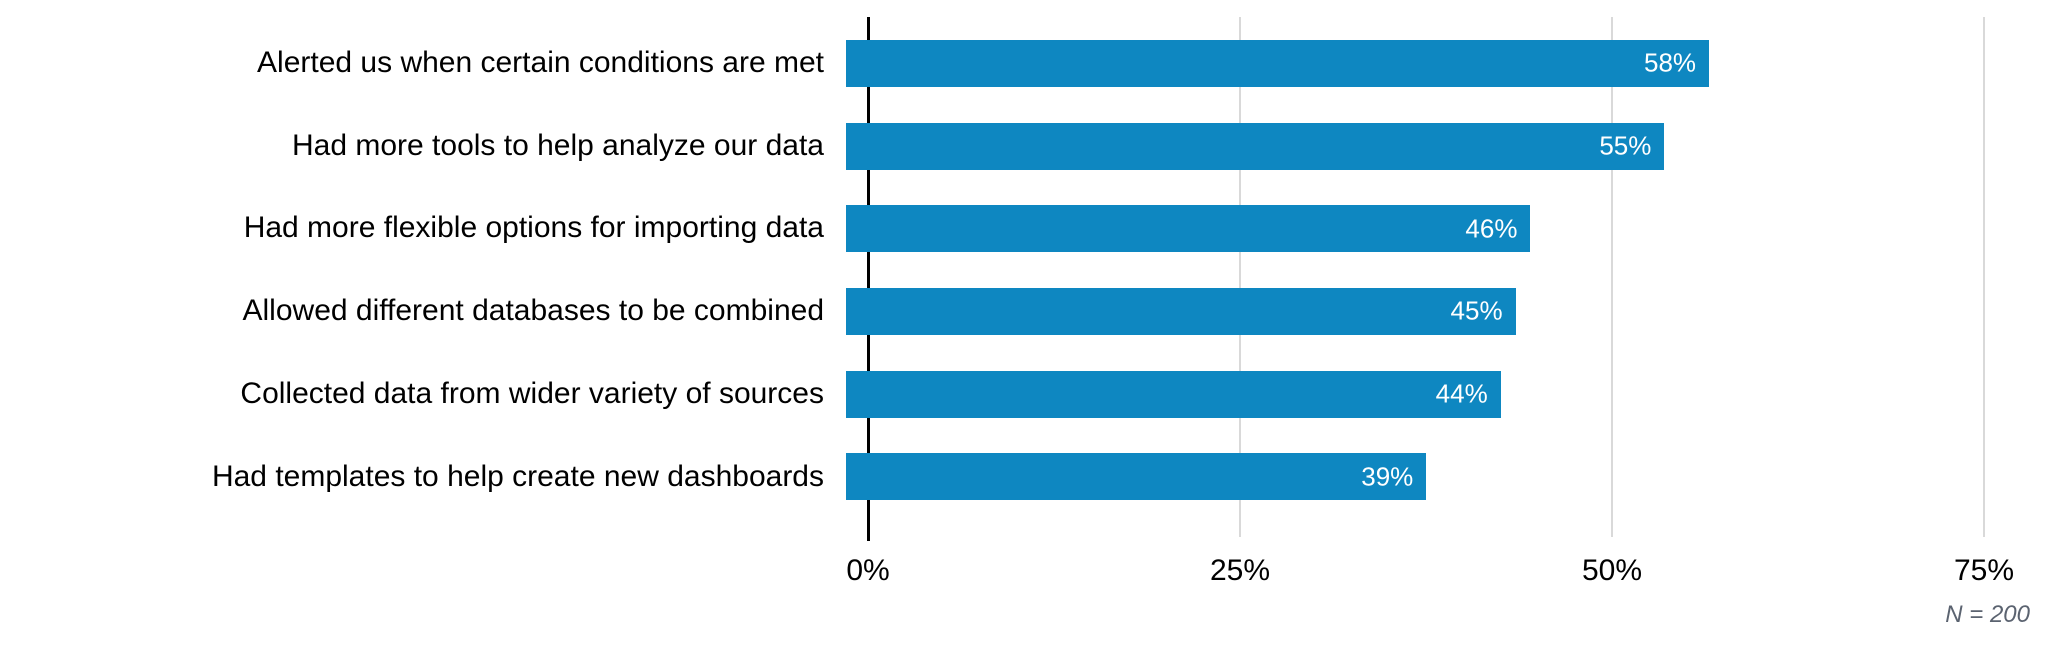  Describe the element at coordinates (868, 279) in the screenshot. I see `zero-axis-line` at that location.